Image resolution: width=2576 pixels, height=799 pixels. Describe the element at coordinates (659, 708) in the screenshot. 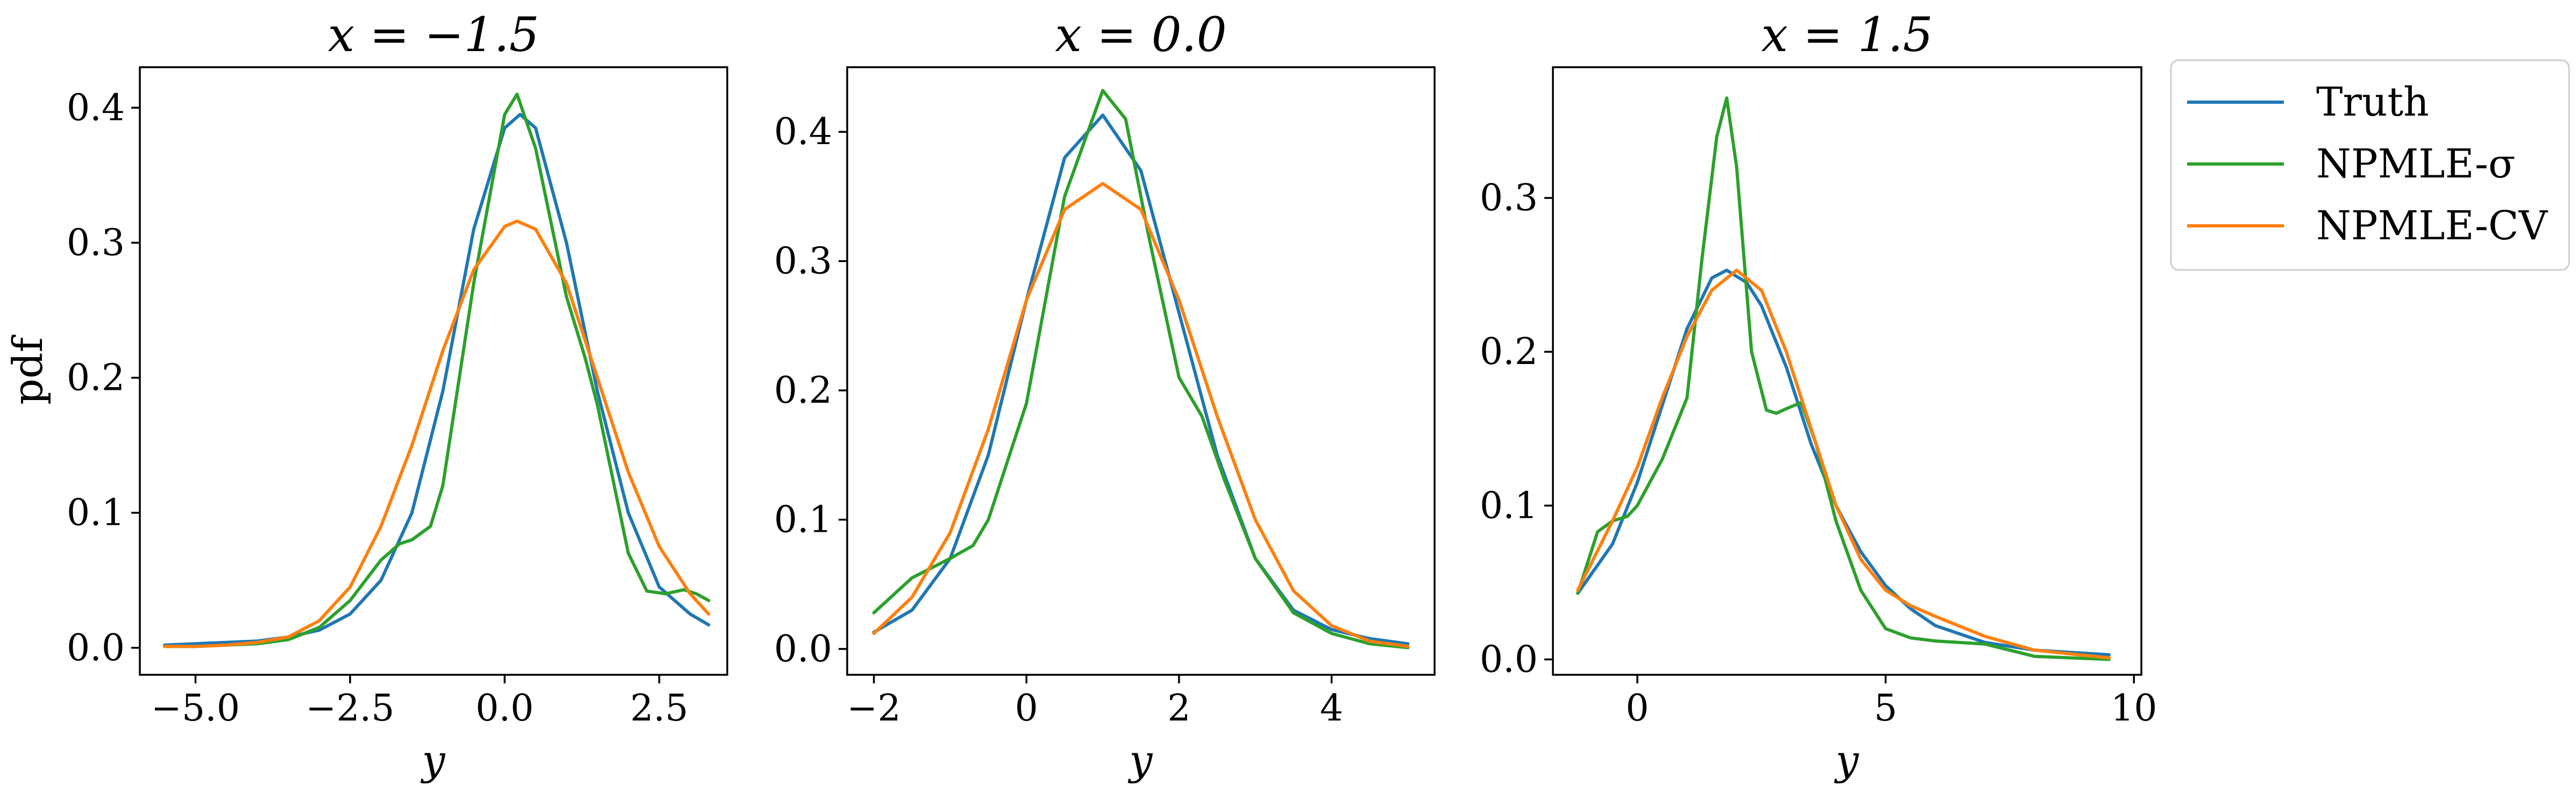

I see `x-tick-label: 2.5` at that location.